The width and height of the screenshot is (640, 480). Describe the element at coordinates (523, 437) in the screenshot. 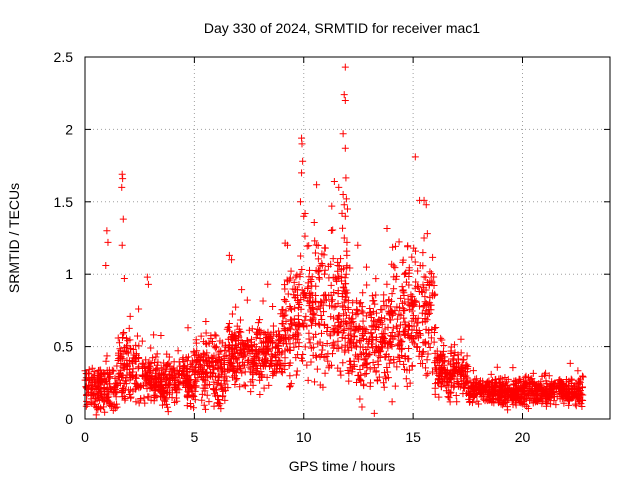

I see `x-tick-label: 20` at that location.